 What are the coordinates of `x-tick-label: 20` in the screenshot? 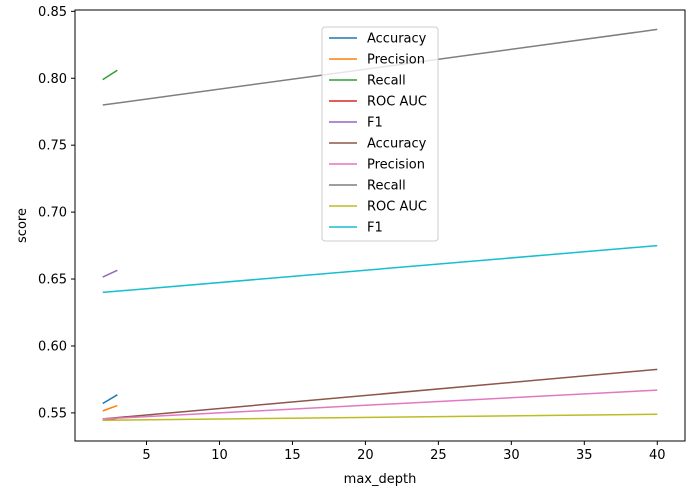 It's located at (365, 455).